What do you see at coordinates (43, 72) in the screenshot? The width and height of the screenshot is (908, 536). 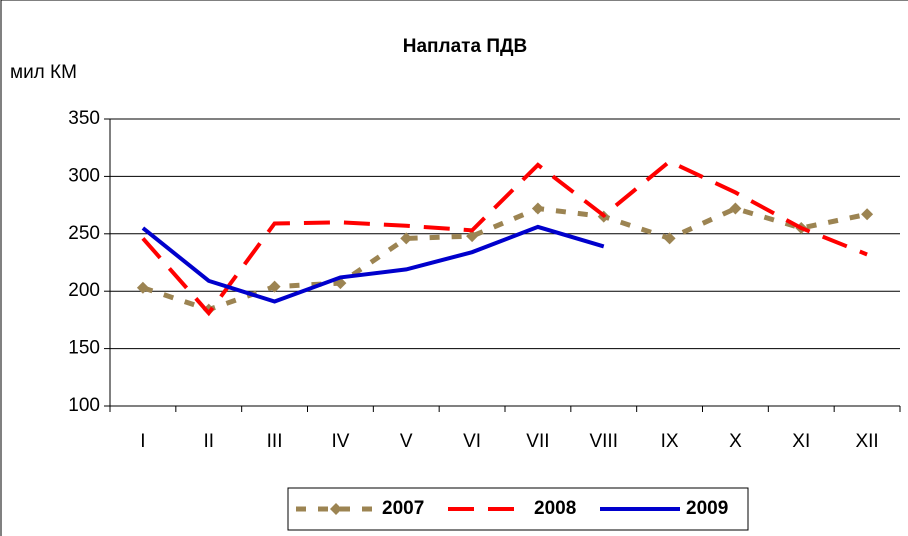 I see `y-axis-label: мил КМ` at bounding box center [43, 72].